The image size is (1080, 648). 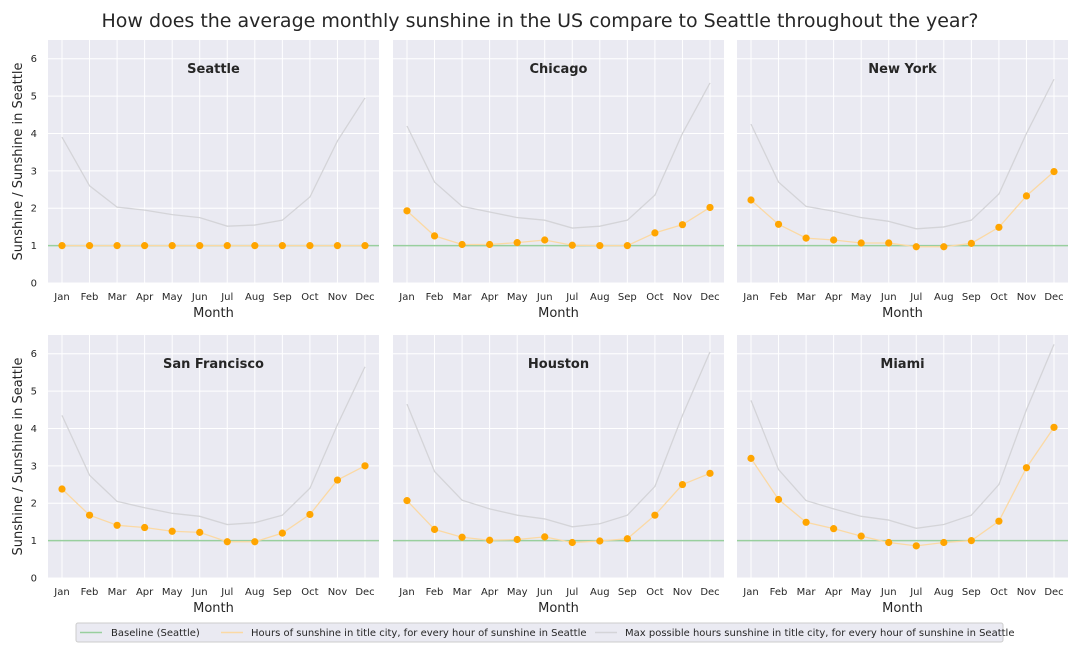 What do you see at coordinates (807, 297) in the screenshot?
I see `x-tick-label: Mar` at bounding box center [807, 297].